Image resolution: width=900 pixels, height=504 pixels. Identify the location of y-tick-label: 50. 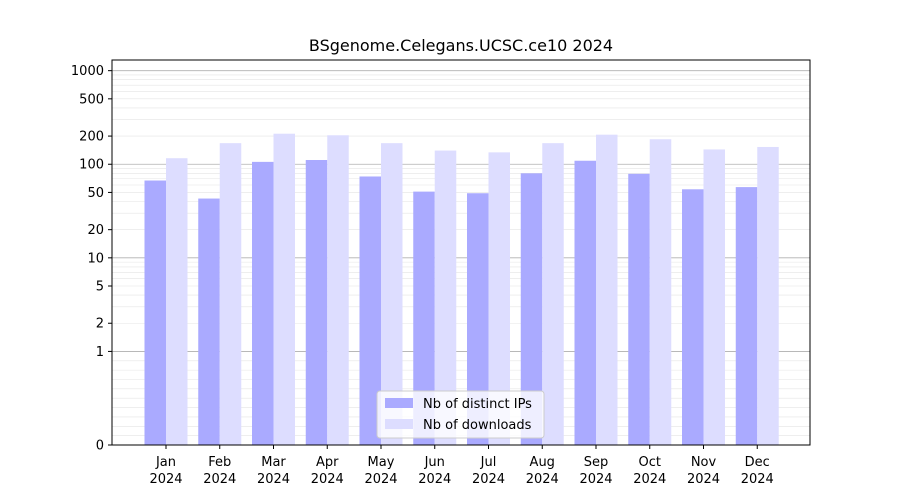
(95, 193).